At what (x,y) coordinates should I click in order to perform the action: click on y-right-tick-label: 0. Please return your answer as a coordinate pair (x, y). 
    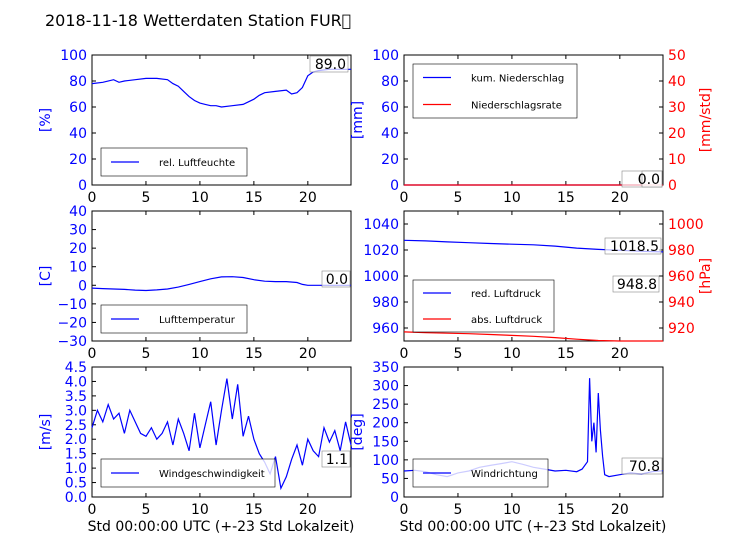
    Looking at the image, I should click on (672, 186).